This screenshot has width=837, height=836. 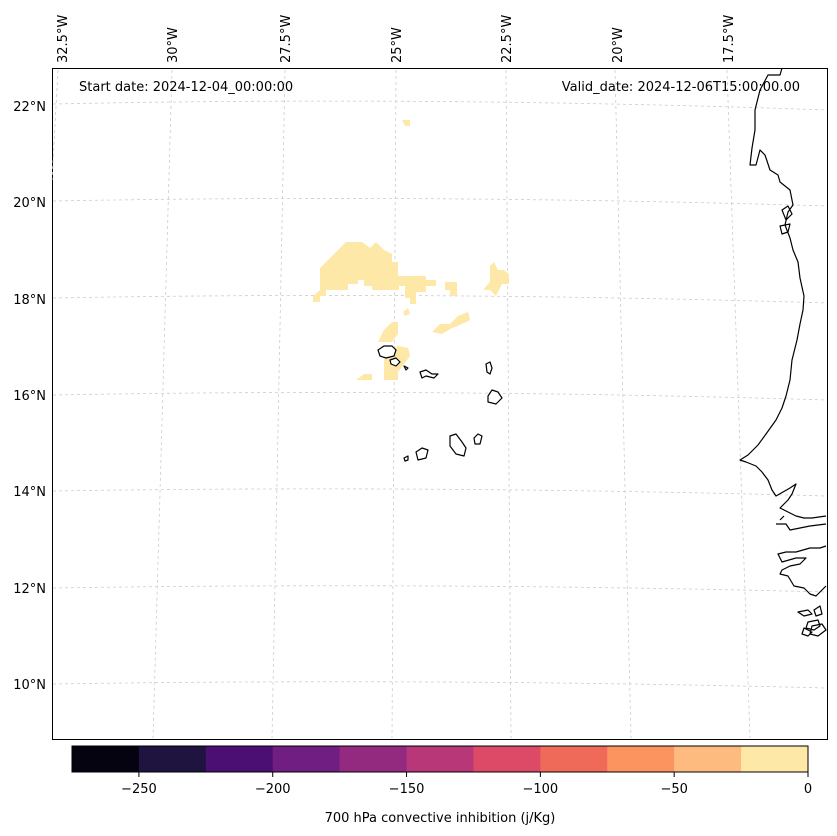 I want to click on island-santo-antao, so click(x=387, y=352).